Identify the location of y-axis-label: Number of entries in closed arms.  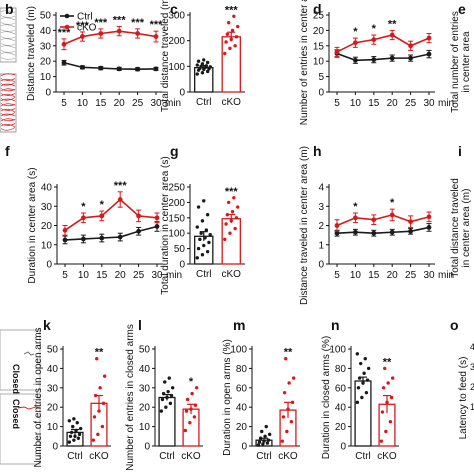
(130, 397).